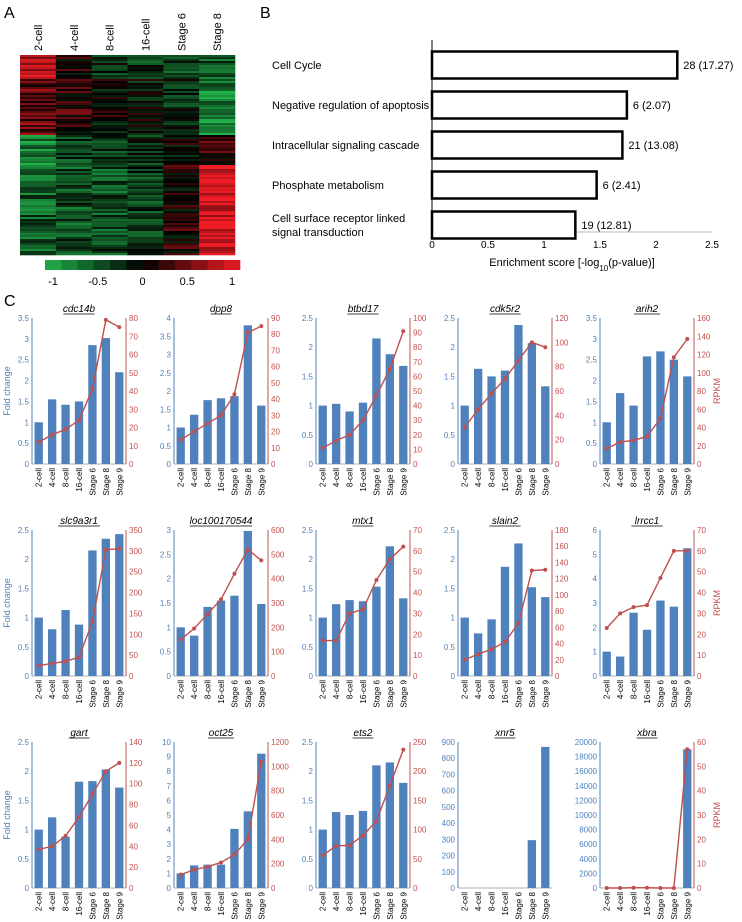  I want to click on x-tick-label: Stage 9, so click(403, 481).